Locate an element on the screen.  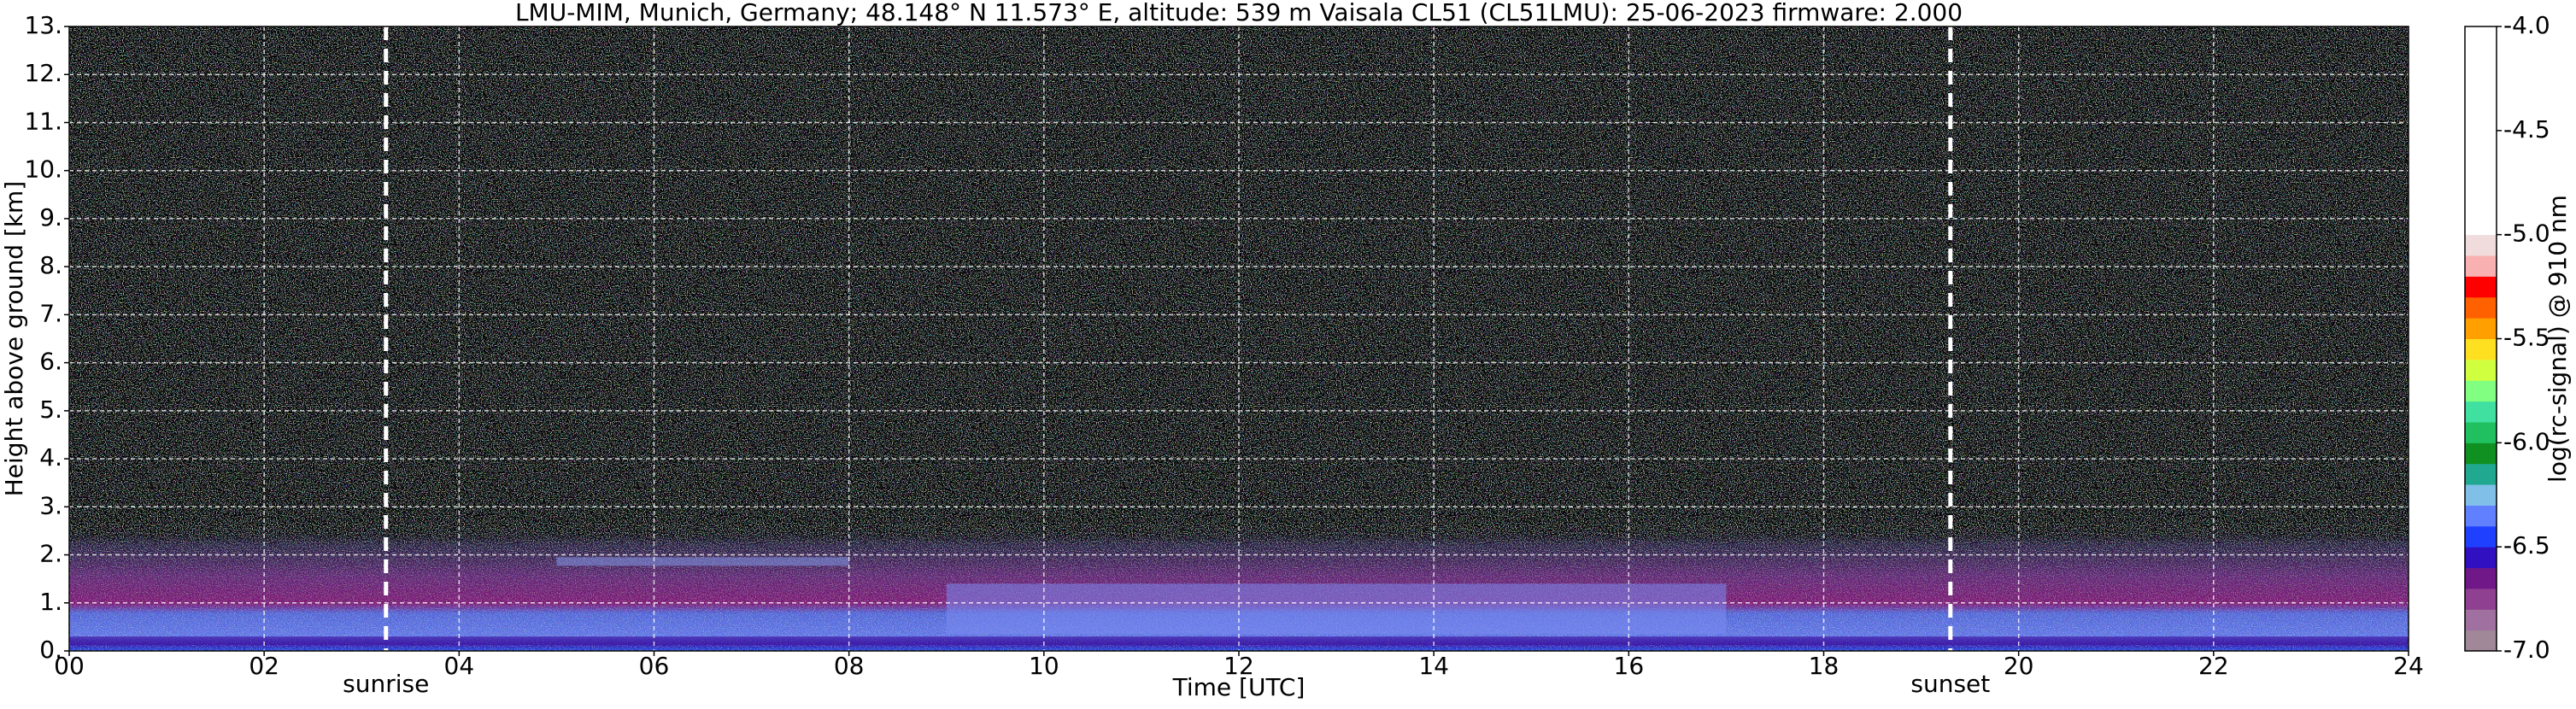
y-tick-label: 12. is located at coordinates (43, 73).